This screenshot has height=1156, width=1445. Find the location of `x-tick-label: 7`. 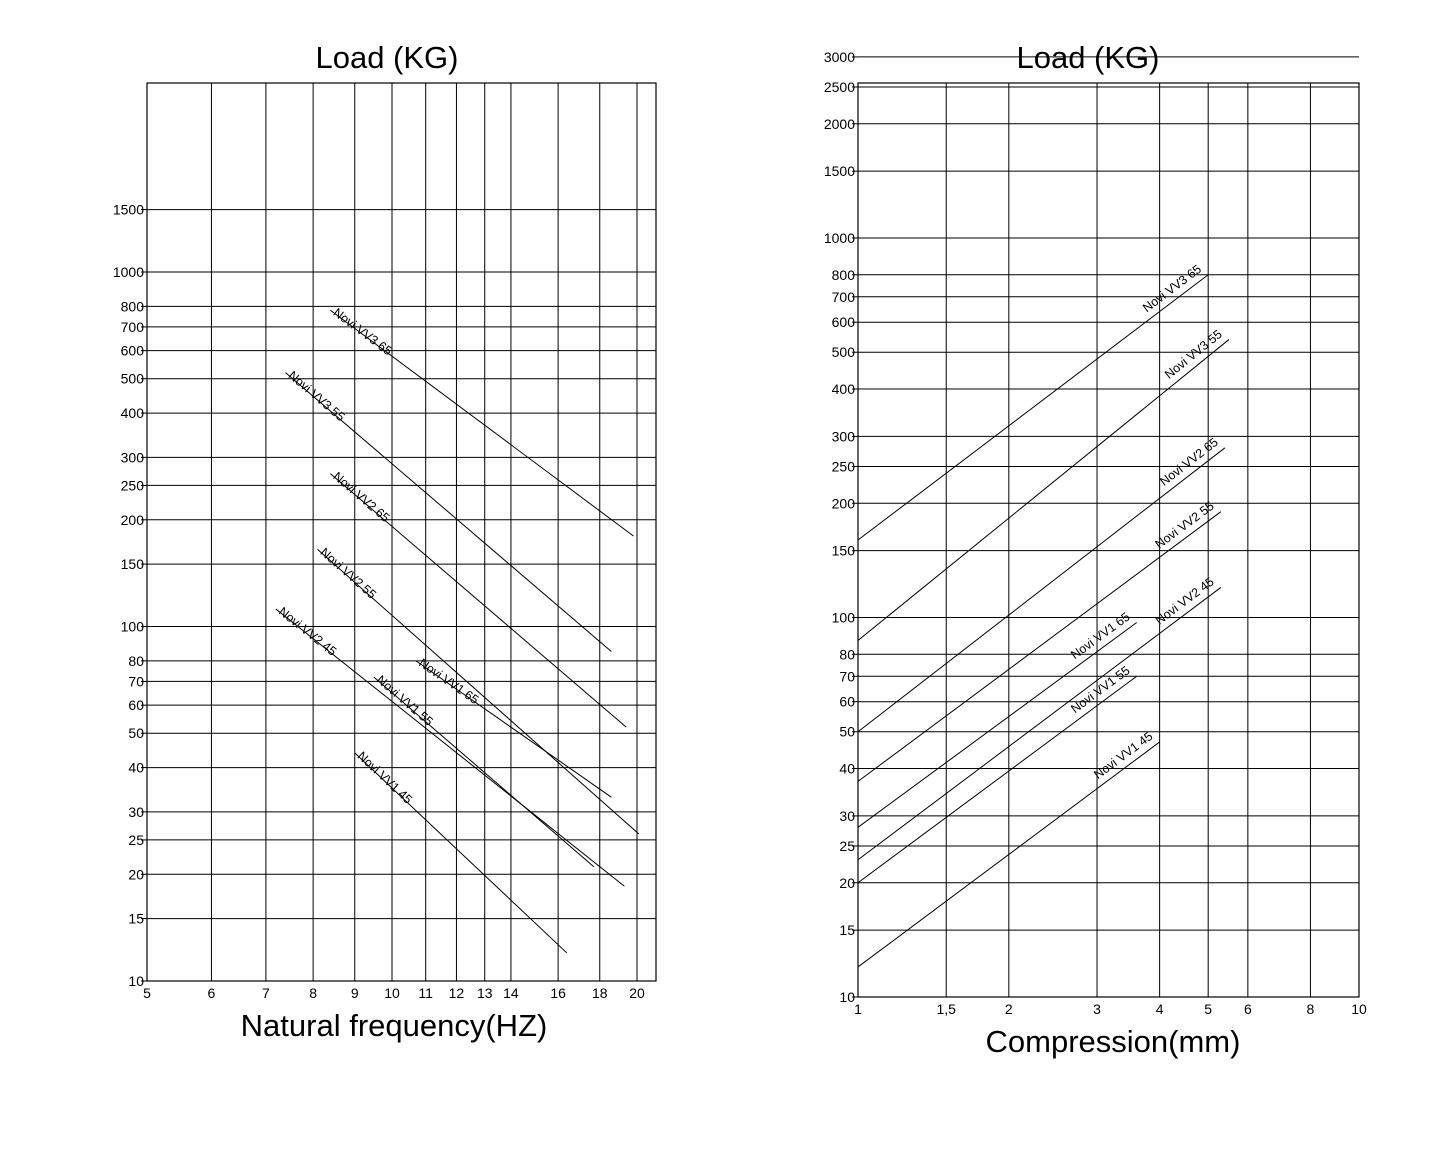

x-tick-label: 7 is located at coordinates (266, 993).